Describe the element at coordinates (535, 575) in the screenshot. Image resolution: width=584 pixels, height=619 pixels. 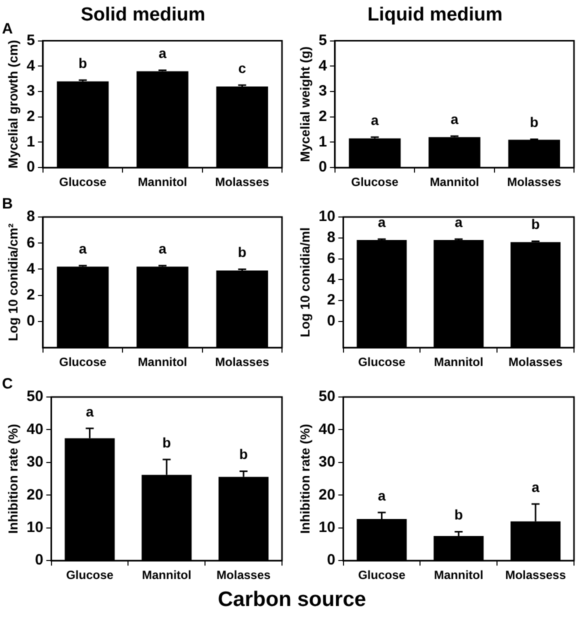
I see `x-tick-label: Molassess` at that location.